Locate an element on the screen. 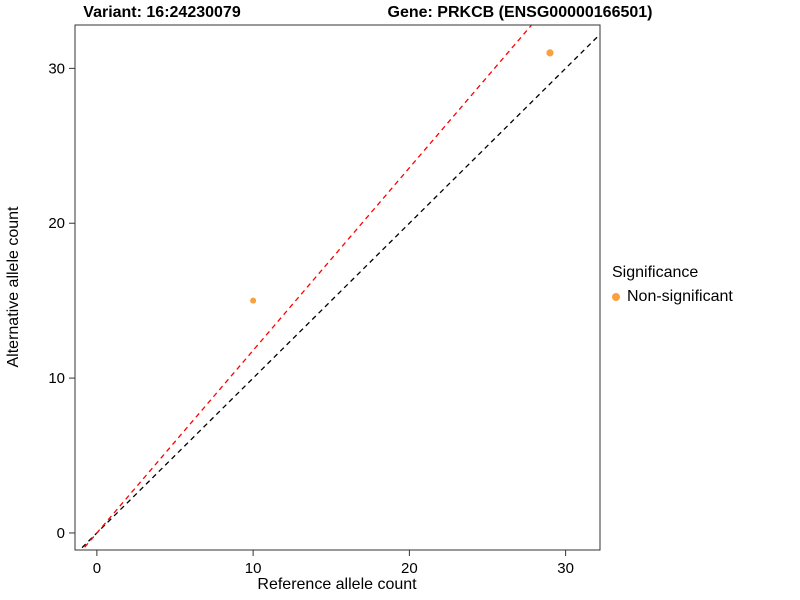 Image resolution: width=800 pixels, height=600 pixels. legend-entry-label: Non-significant is located at coordinates (680, 296).